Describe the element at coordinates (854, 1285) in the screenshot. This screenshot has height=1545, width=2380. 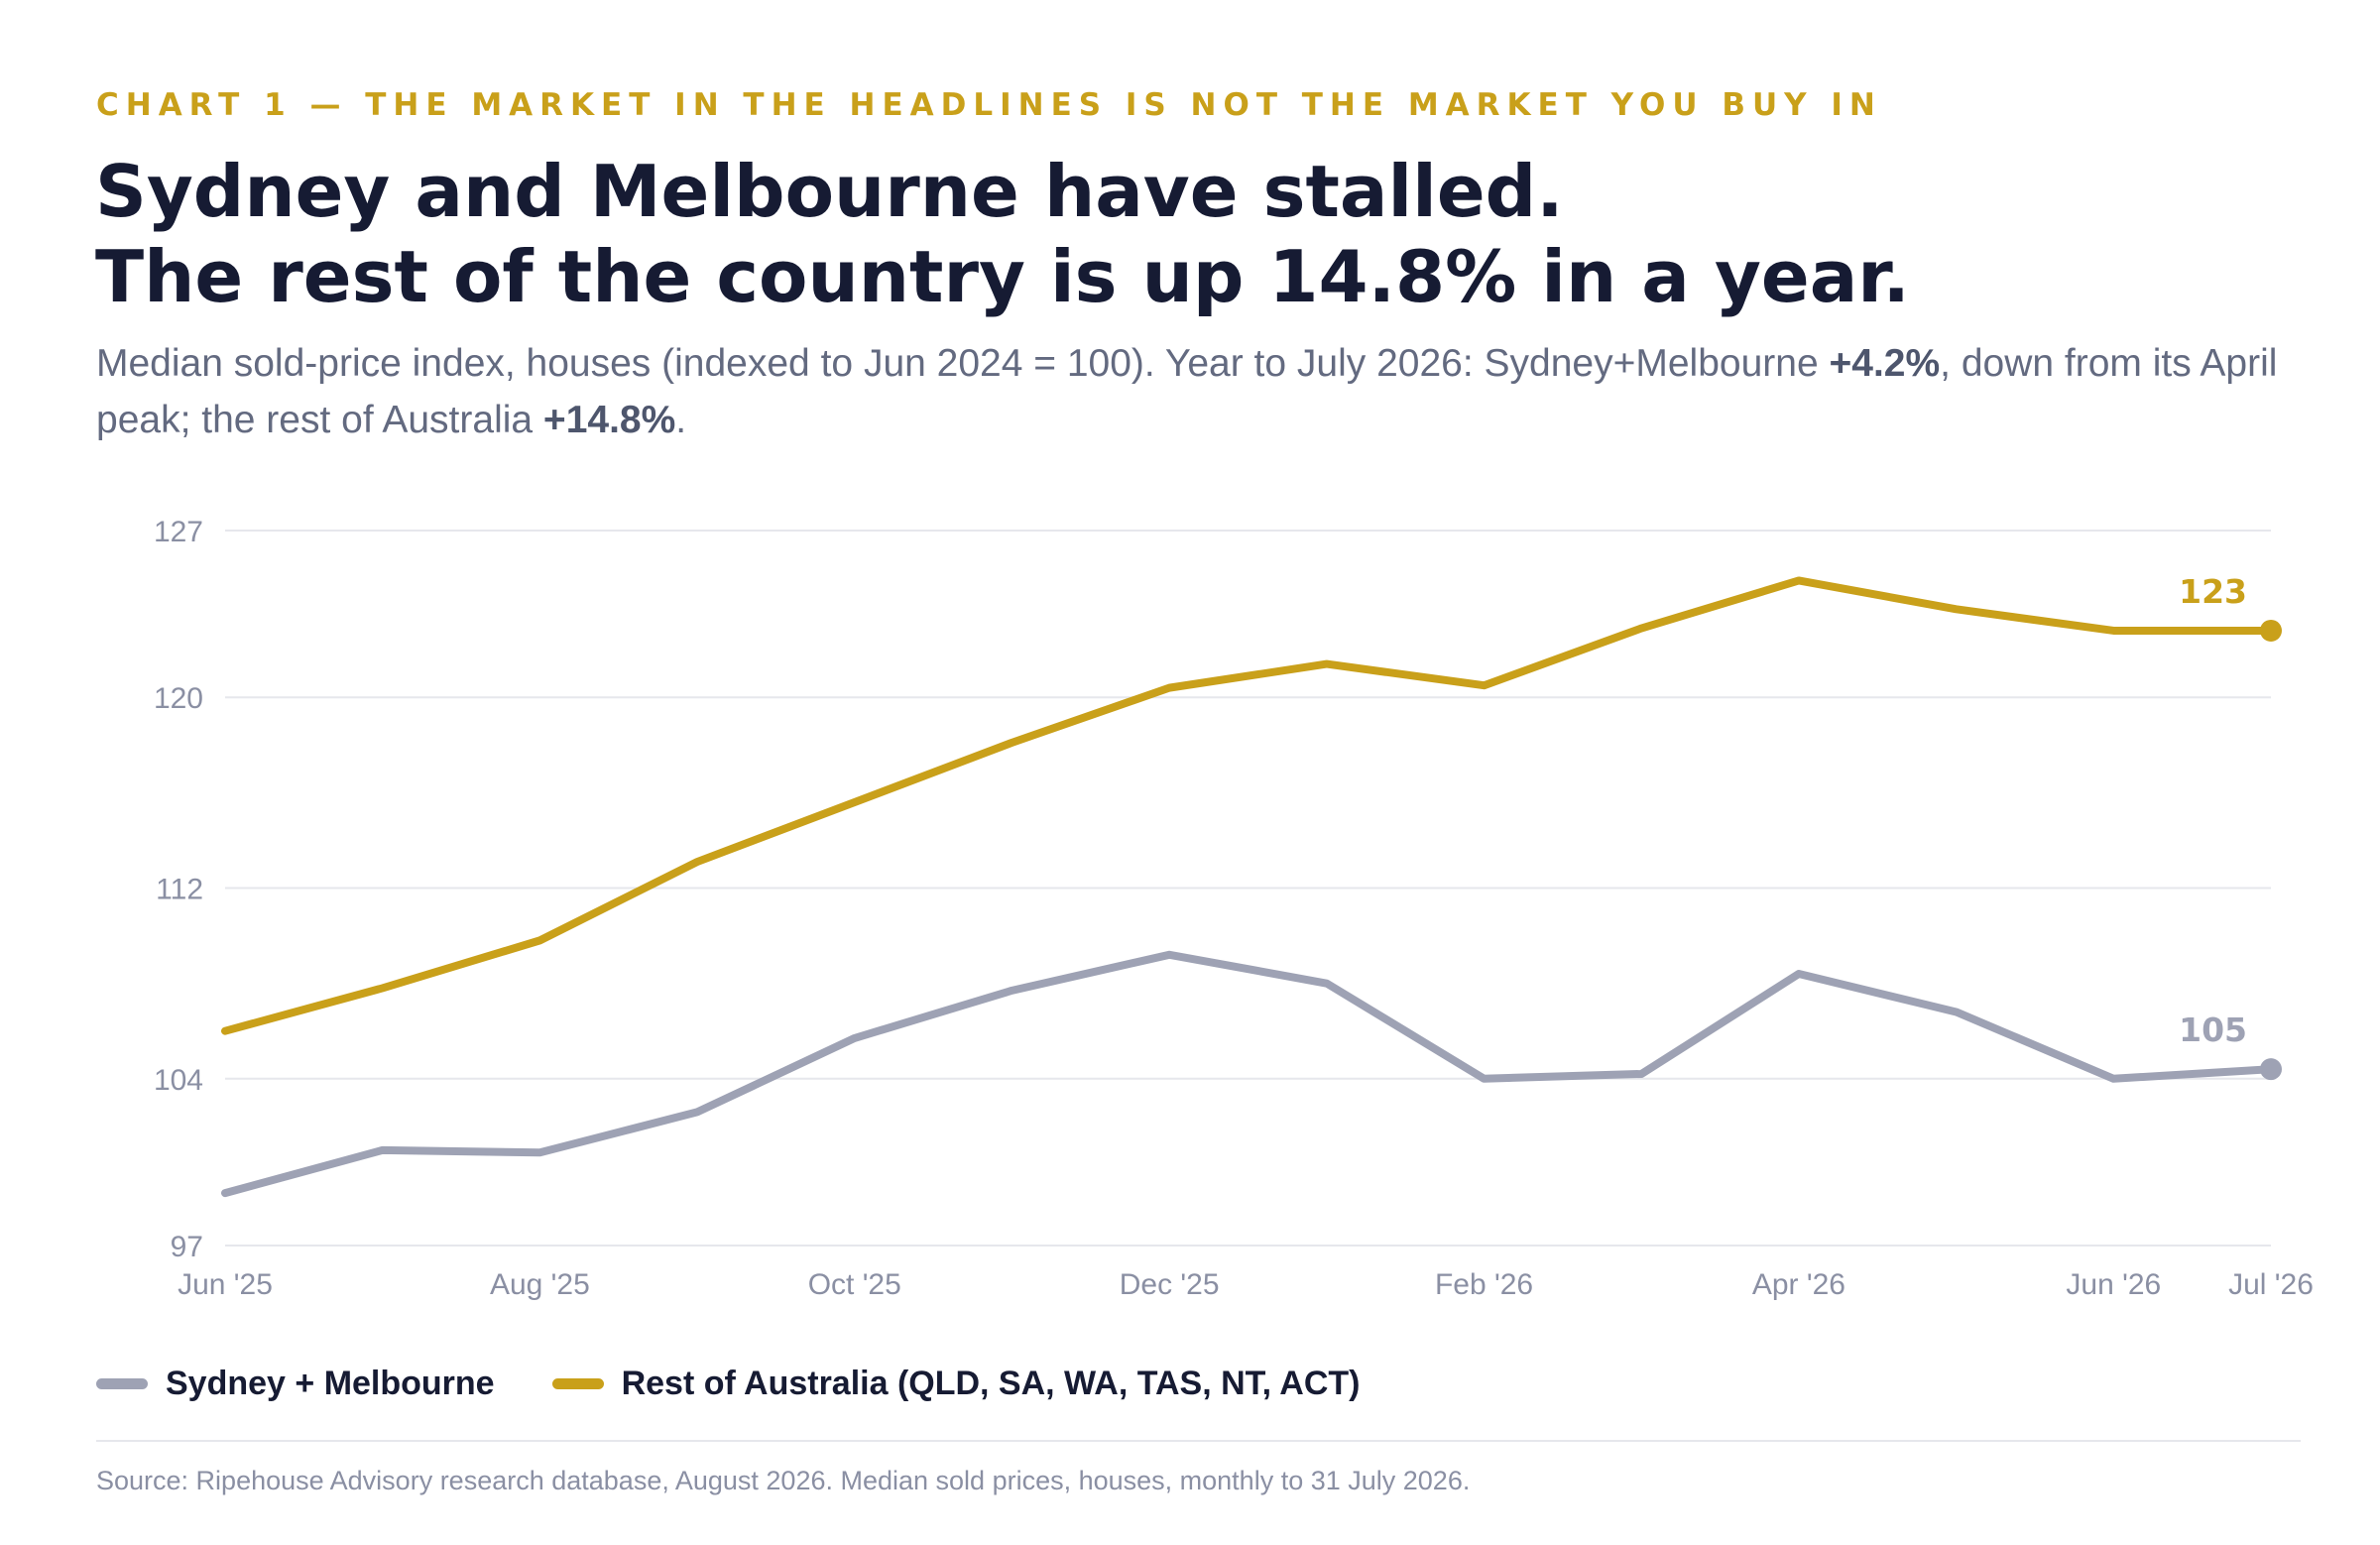
I see `x-tick-label-oct-25: Oct '25` at that location.